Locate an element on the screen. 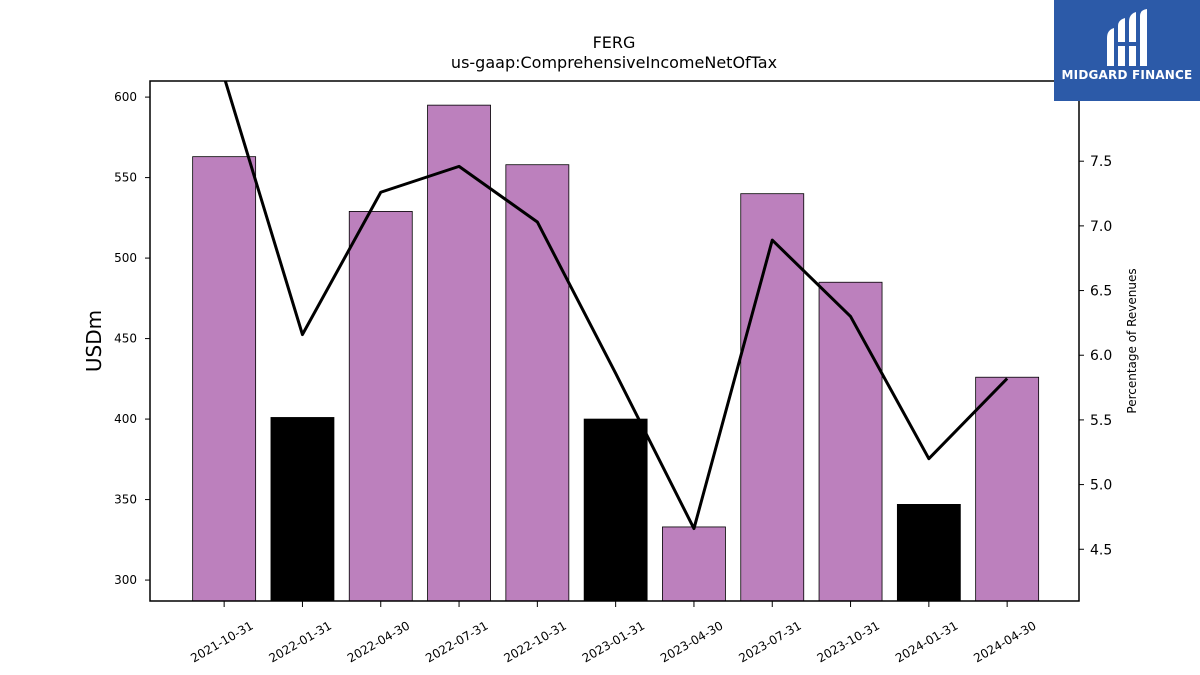  x-tick-label: 2023-01-31 is located at coordinates (613, 641).